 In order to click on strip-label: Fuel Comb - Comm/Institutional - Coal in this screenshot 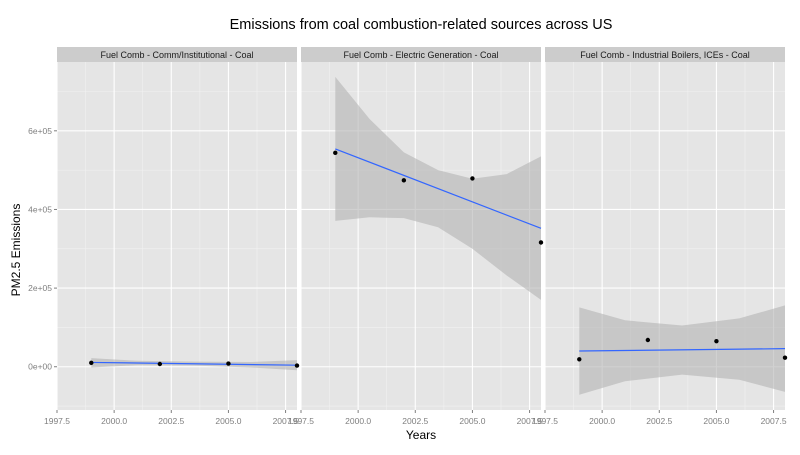, I will do `click(176, 55)`.